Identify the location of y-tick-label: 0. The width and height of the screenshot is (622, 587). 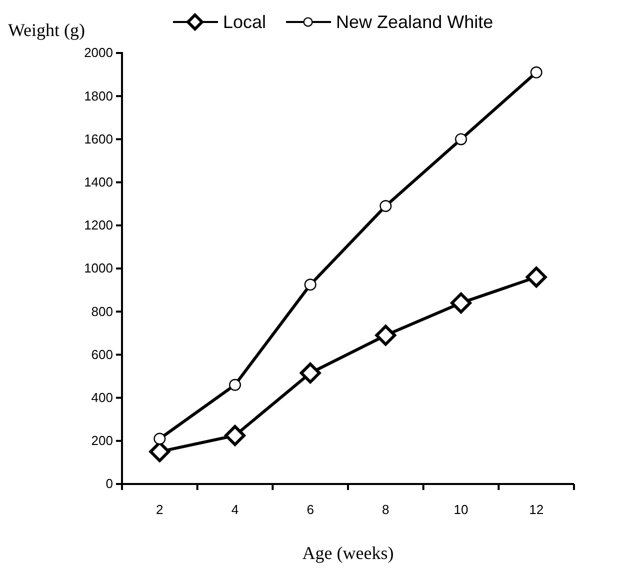
(109, 484).